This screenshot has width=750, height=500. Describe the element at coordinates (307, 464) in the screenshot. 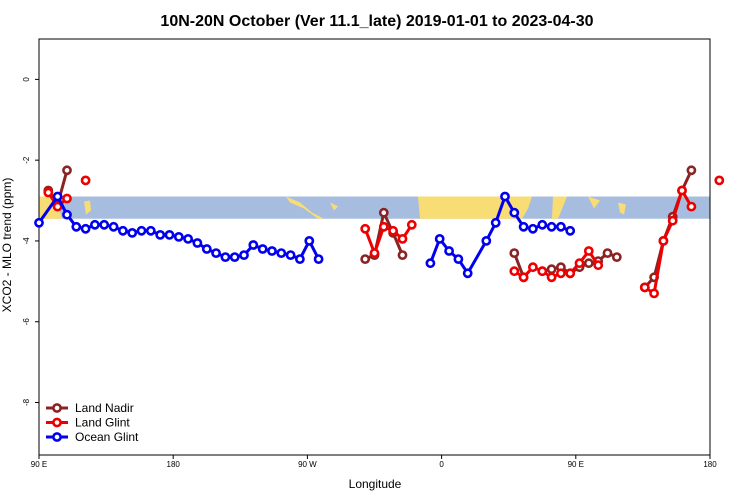

I see `x-tick-label: 90 W` at that location.